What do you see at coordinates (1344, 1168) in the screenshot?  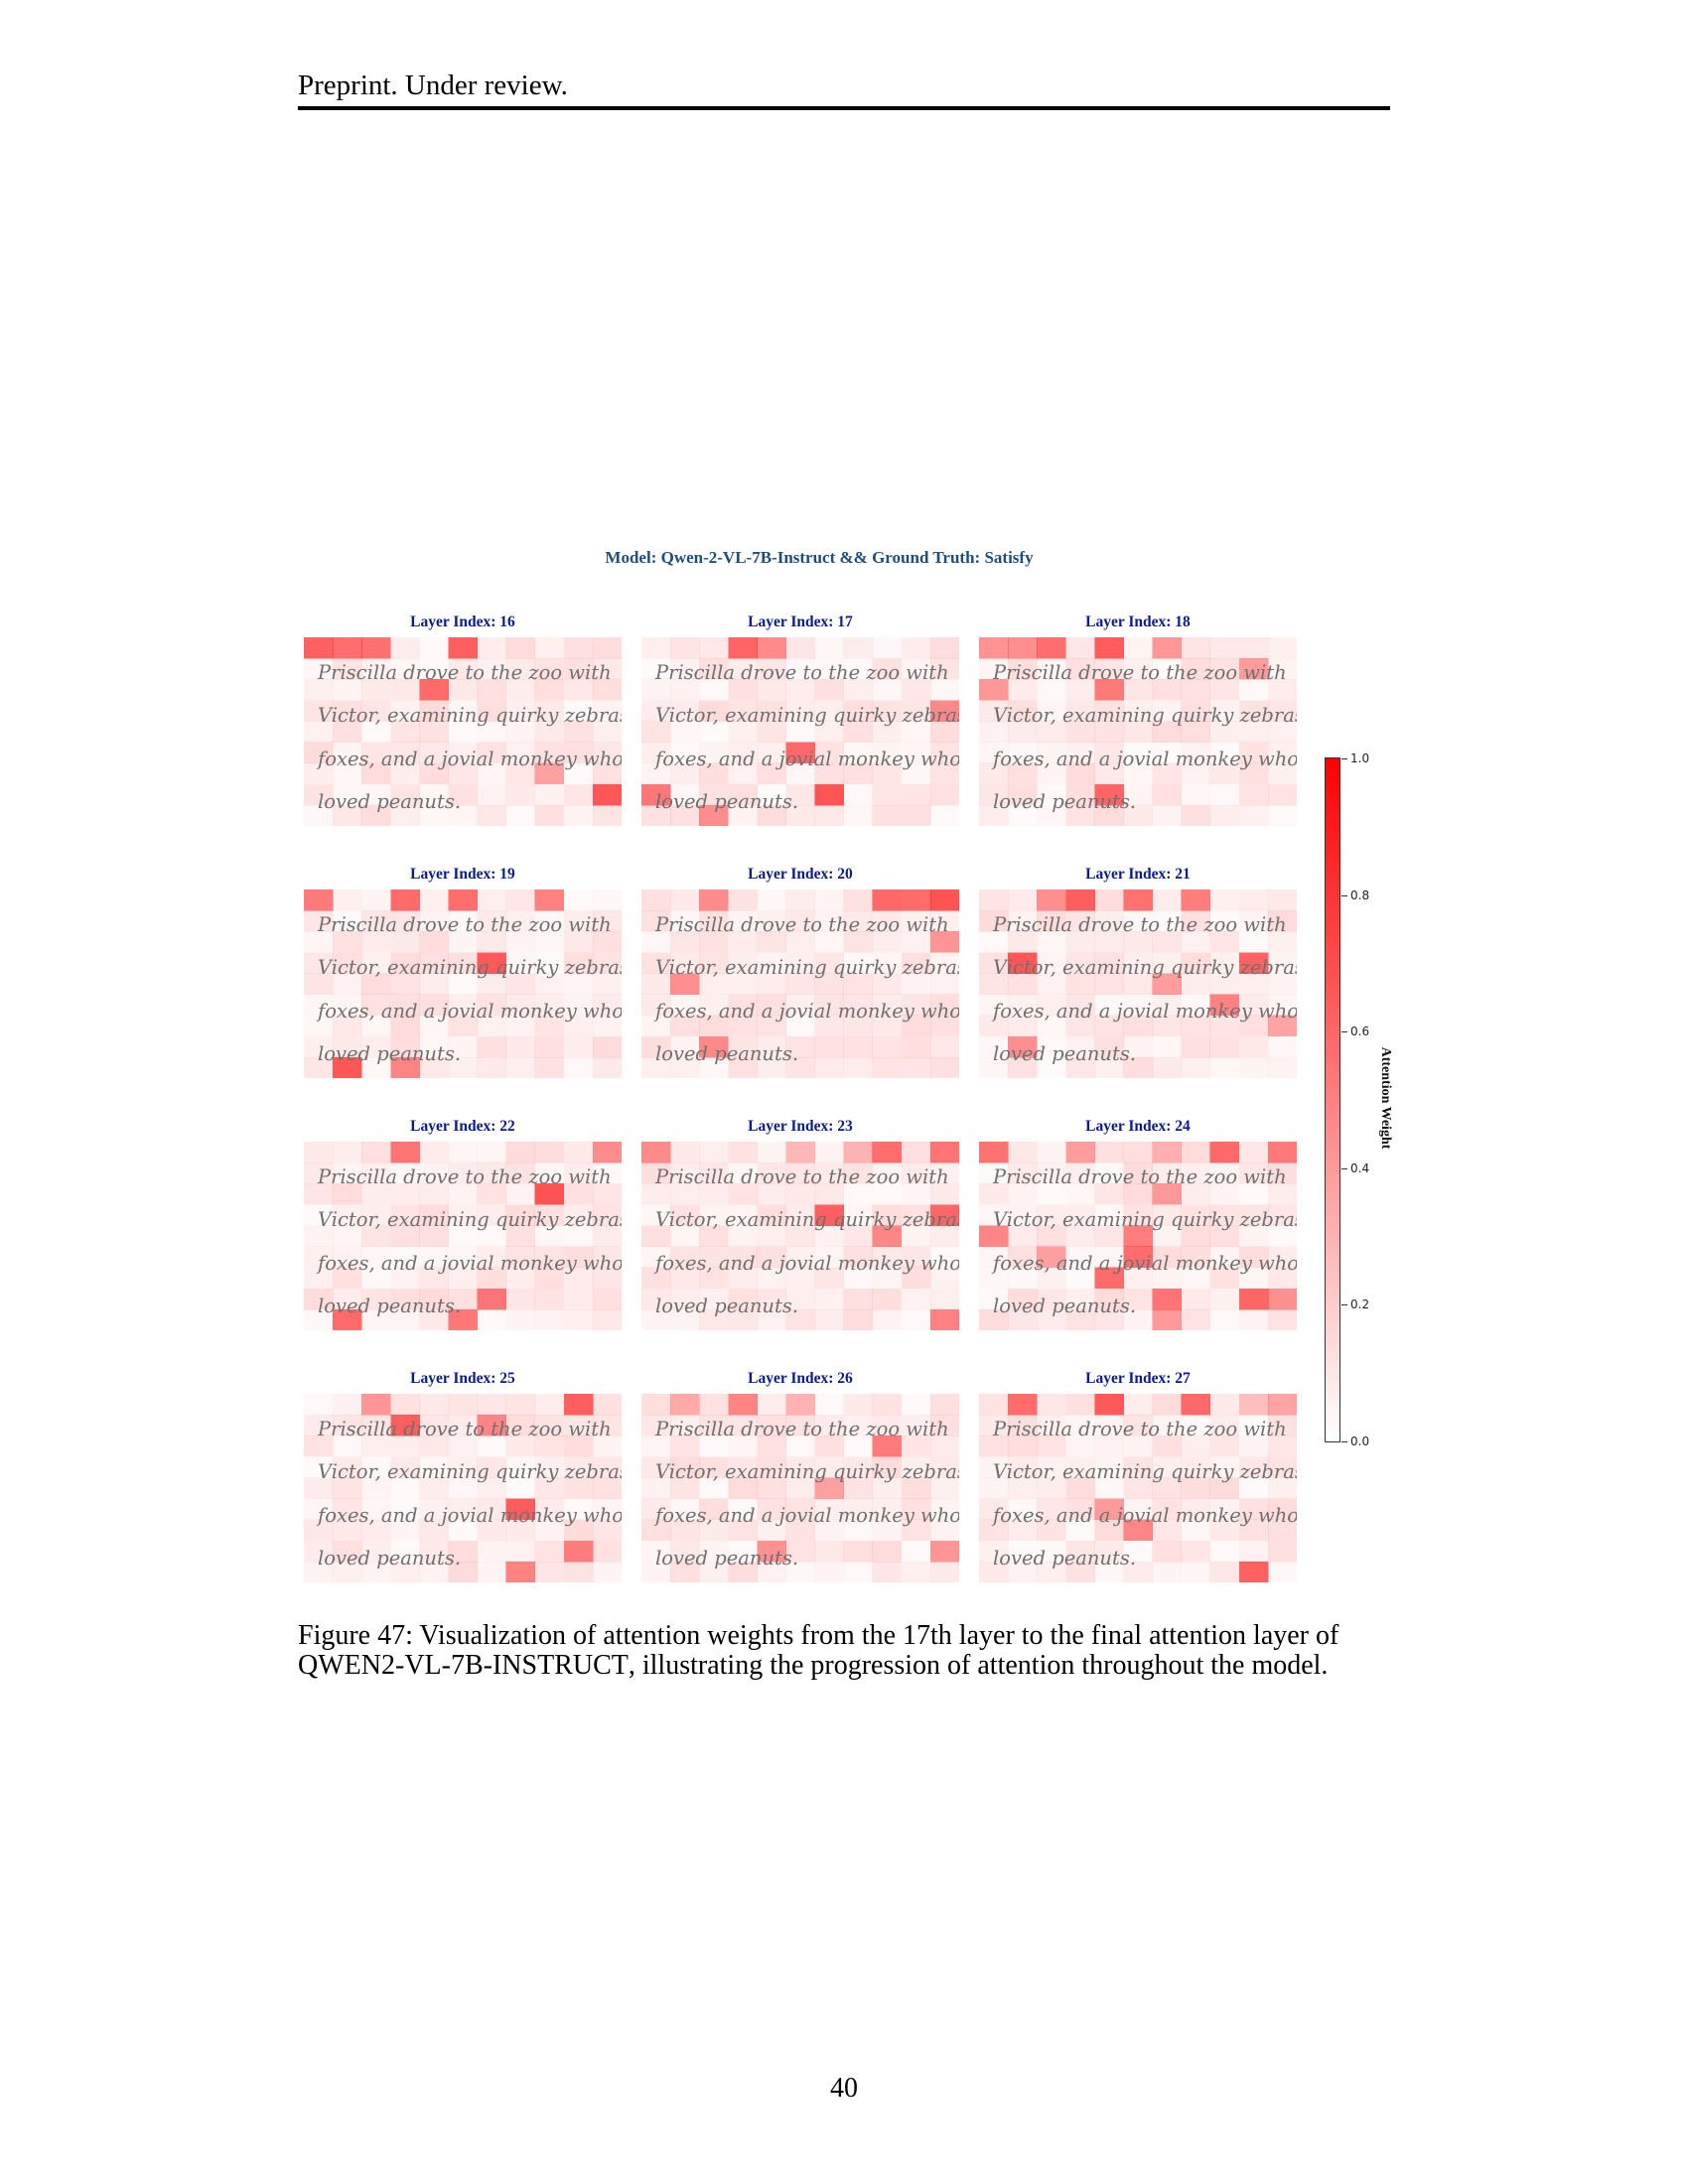 I see `colorbar-tick` at bounding box center [1344, 1168].